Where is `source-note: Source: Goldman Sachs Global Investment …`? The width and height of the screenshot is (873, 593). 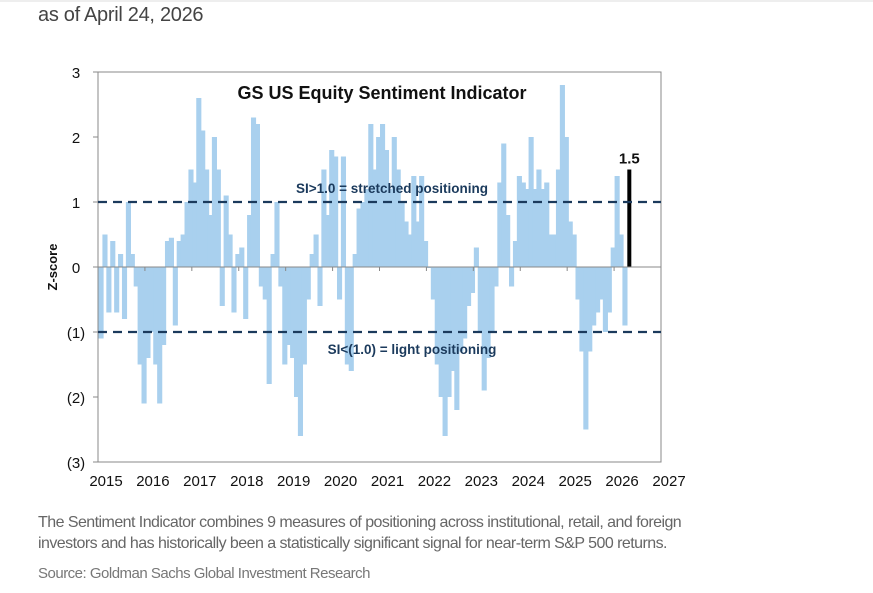 source-note: Source: Goldman Sachs Global Investment … is located at coordinates (204, 573).